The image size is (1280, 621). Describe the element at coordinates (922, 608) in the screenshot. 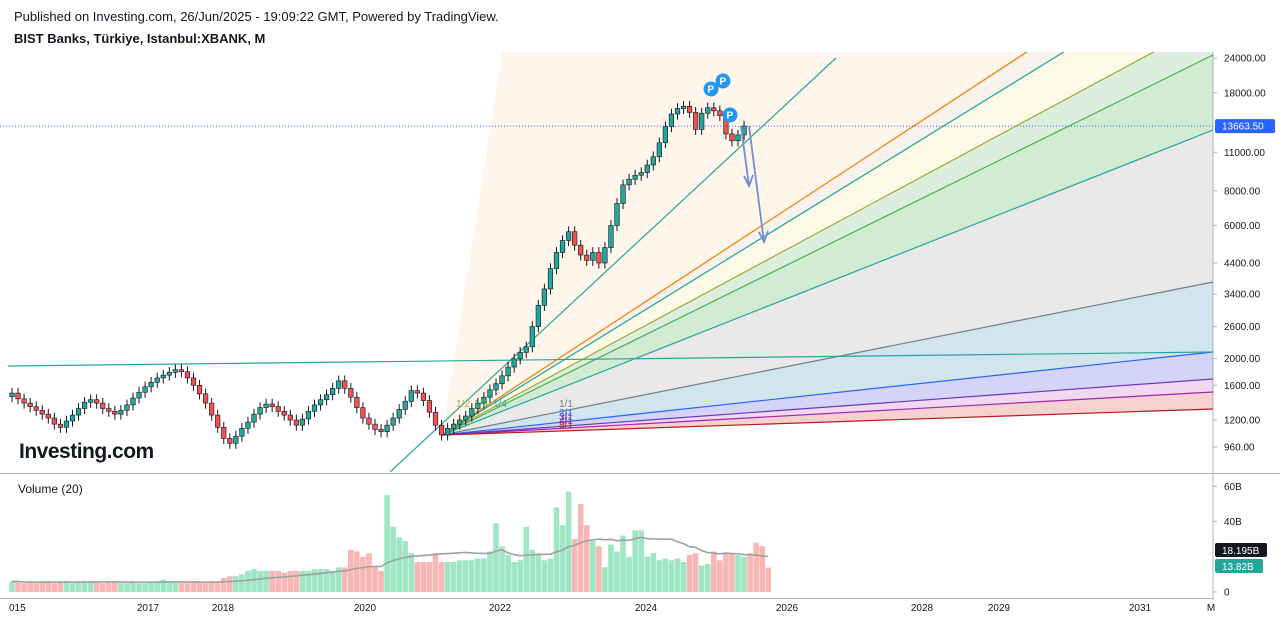

I see `time-tick-label: 2028` at that location.